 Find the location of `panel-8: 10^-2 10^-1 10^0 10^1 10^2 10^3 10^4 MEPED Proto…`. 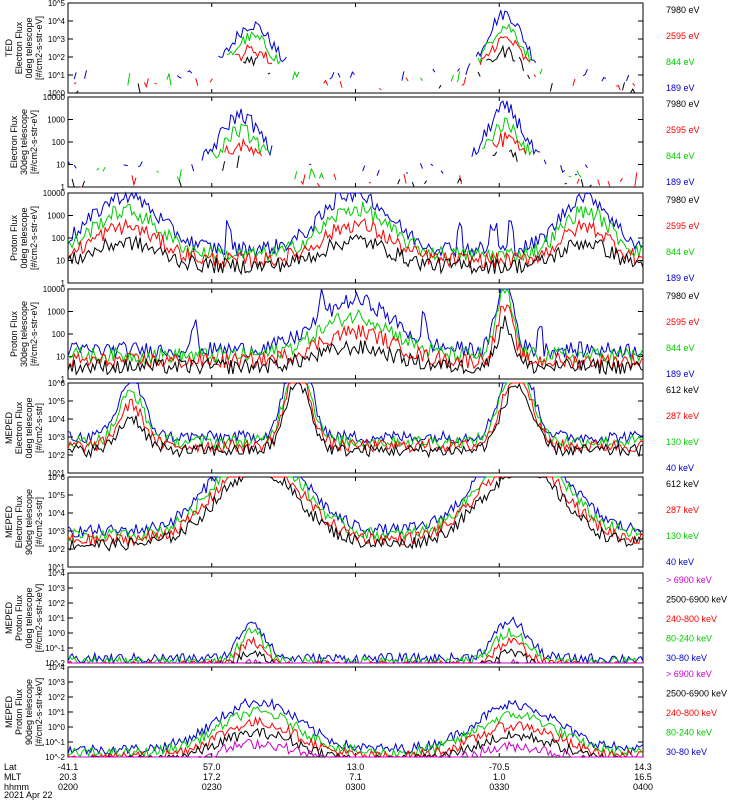

panel-8: 10^-2 10^-1 10^0 10^1 10^2 10^3 10^4 MEPED Proto… is located at coordinates (365, 712).